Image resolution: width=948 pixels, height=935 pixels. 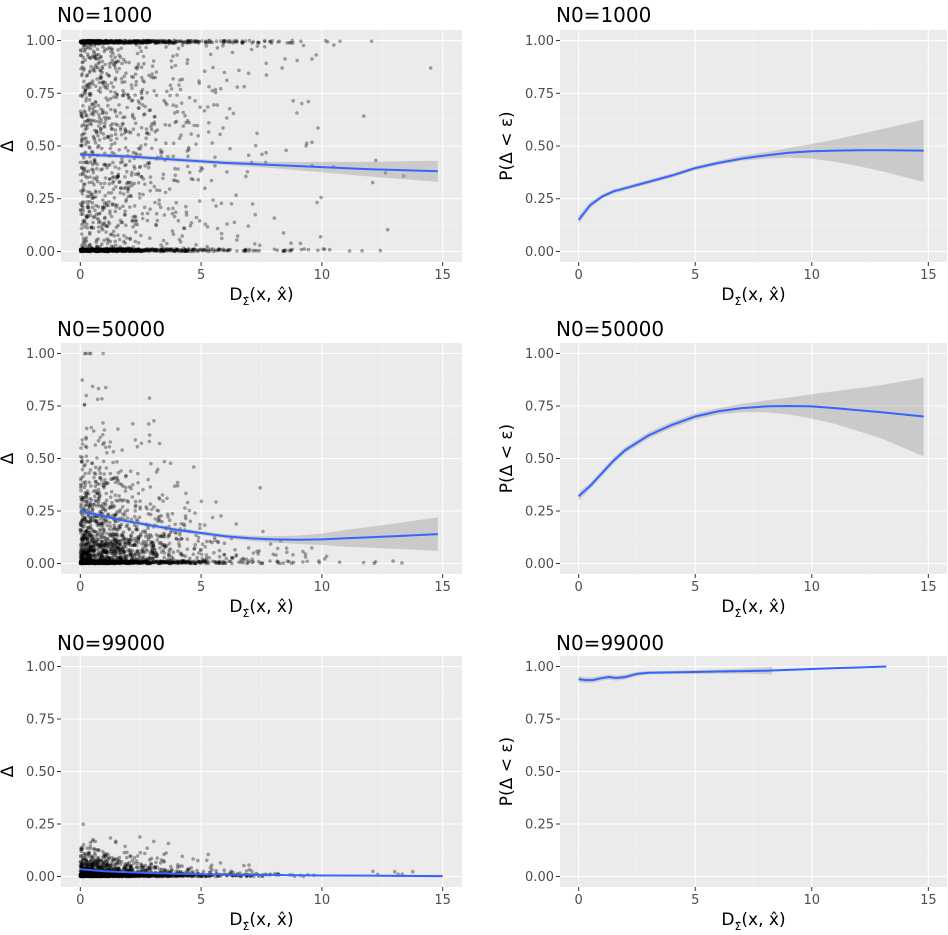 I want to click on y-tick-label: 1.00, so click(x=40, y=354).